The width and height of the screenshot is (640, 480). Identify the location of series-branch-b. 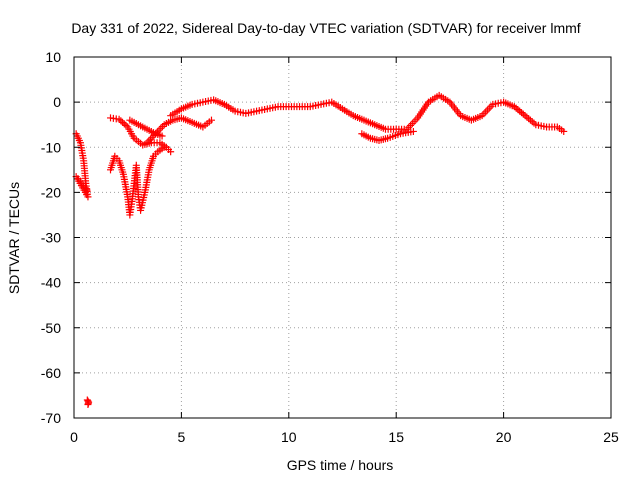
(146, 128).